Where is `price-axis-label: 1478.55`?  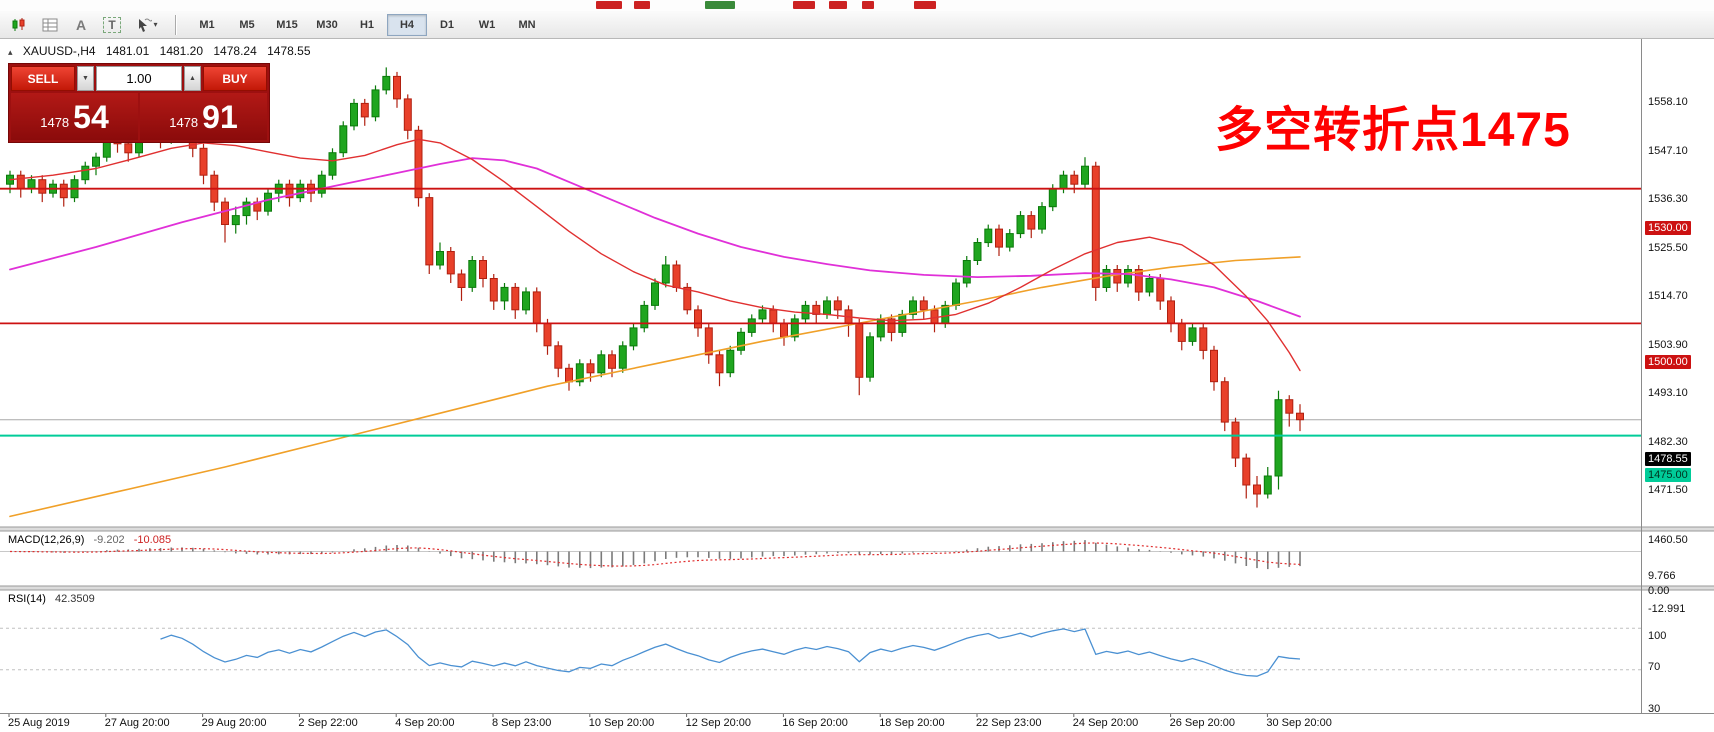 price-axis-label: 1478.55 is located at coordinates (1668, 459).